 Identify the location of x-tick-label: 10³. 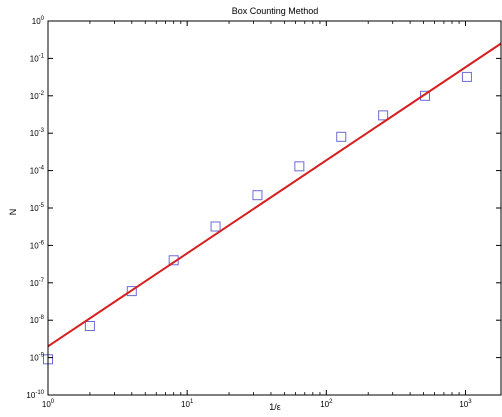
(465, 404).